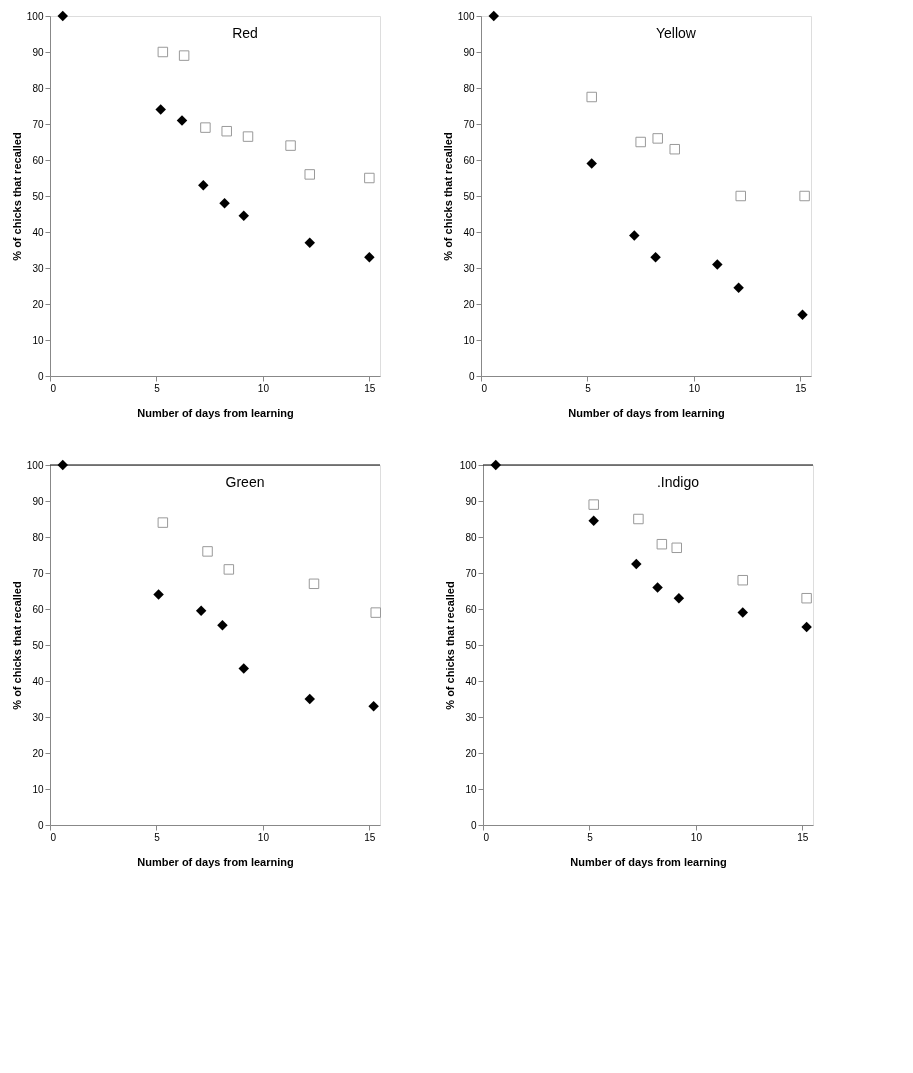 This screenshot has width=913, height=1073. I want to click on text: .Indigo, so click(678, 481).